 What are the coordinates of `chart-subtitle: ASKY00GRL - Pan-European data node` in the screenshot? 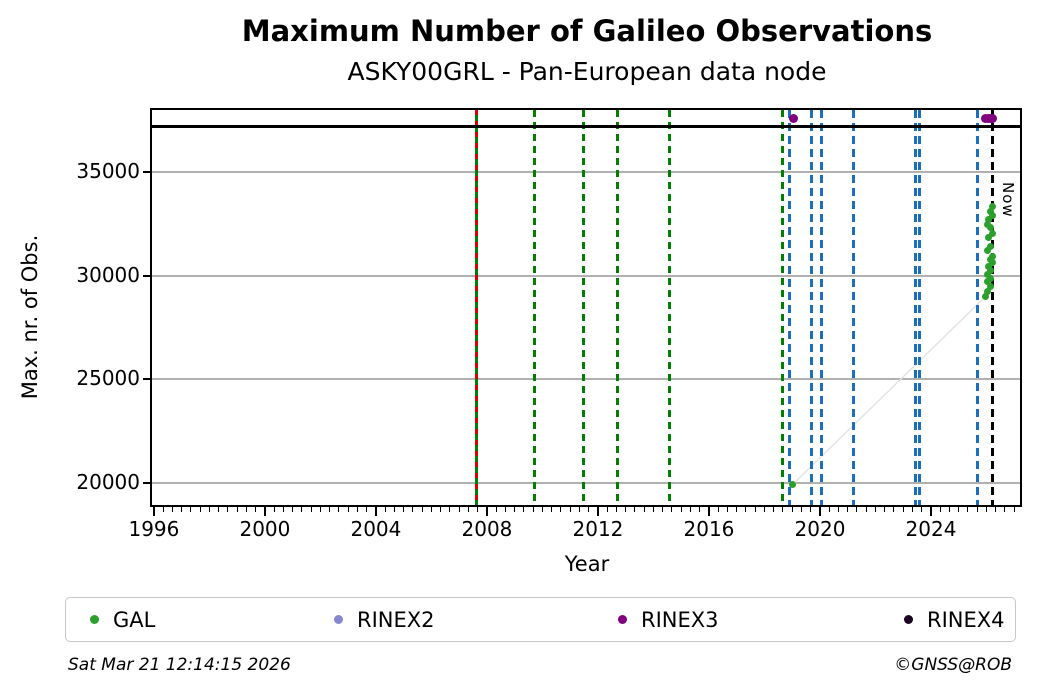 It's located at (587, 71).